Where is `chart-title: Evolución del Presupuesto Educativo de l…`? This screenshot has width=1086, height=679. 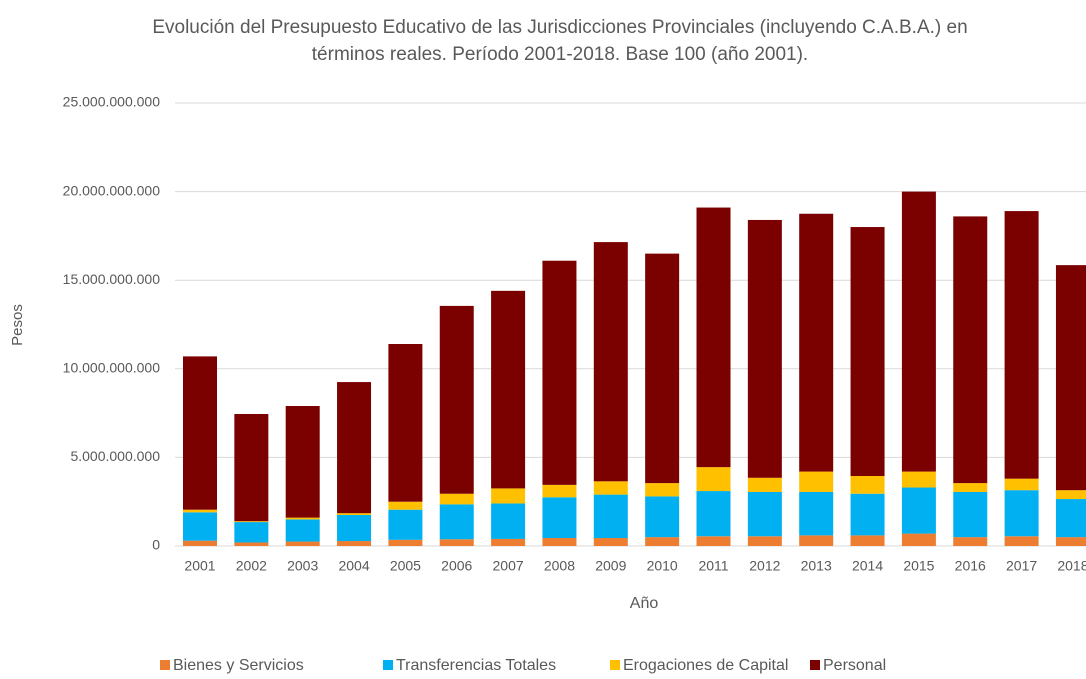
chart-title: Evolución del Presupuesto Educativo de l… is located at coordinates (560, 41).